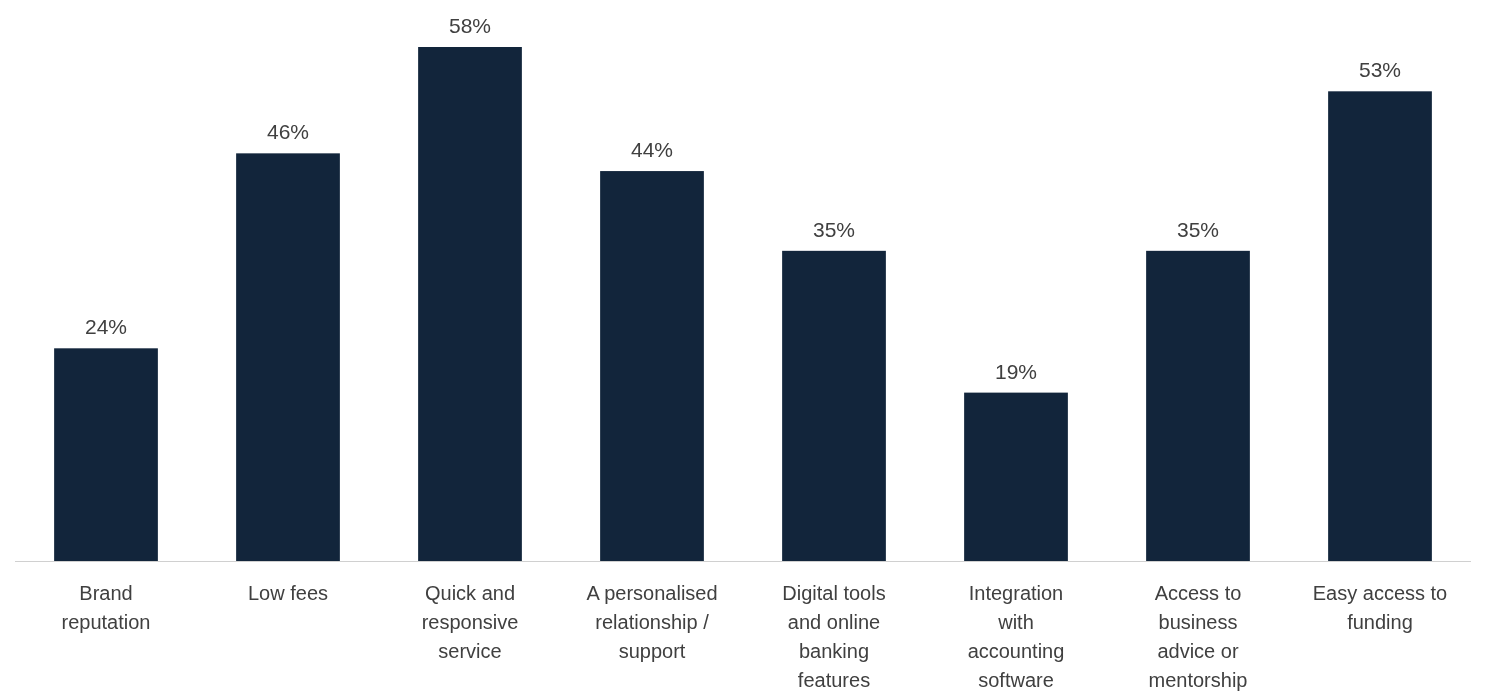 Image resolution: width=1491 pixels, height=697 pixels. I want to click on x-tick-label: Integration with accounting software, so click(1016, 636).